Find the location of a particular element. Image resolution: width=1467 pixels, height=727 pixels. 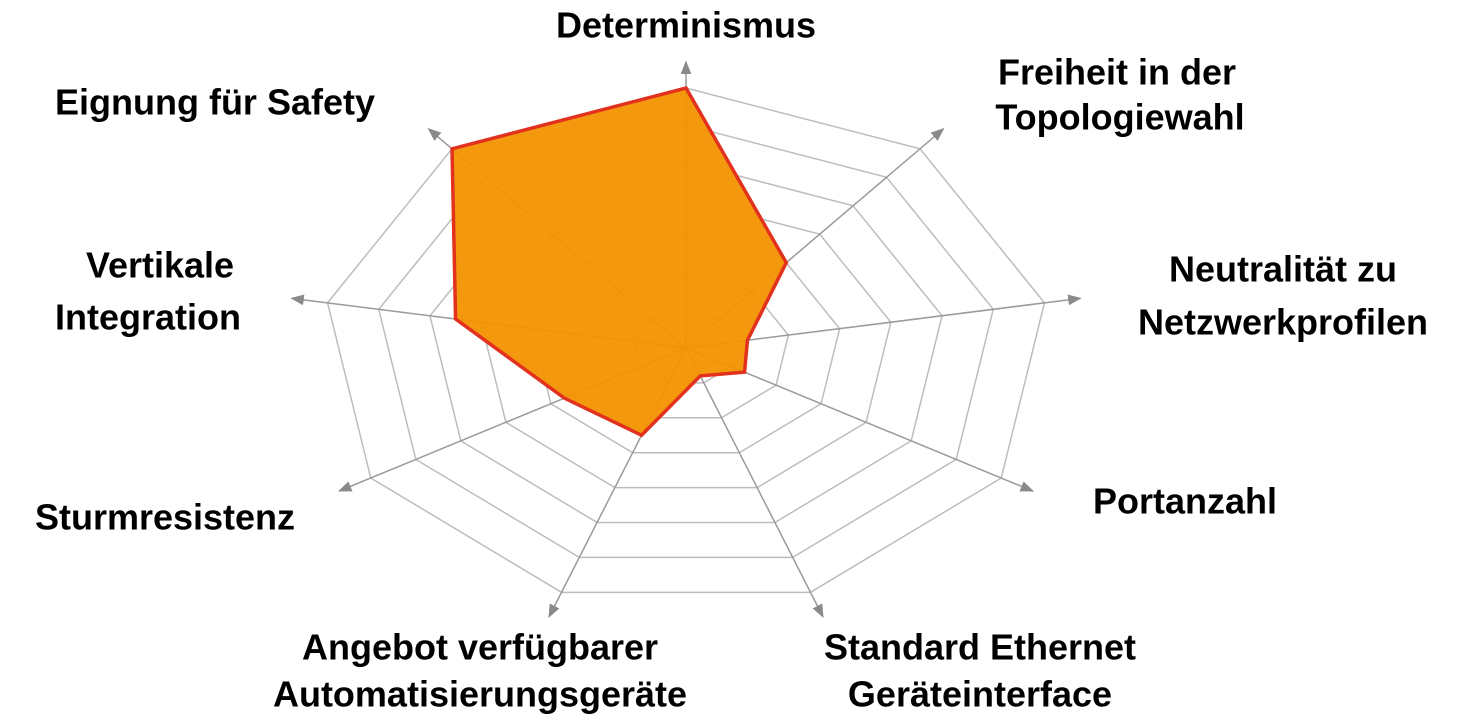

axis-label: Automatisierungsgeräte is located at coordinates (480, 694).